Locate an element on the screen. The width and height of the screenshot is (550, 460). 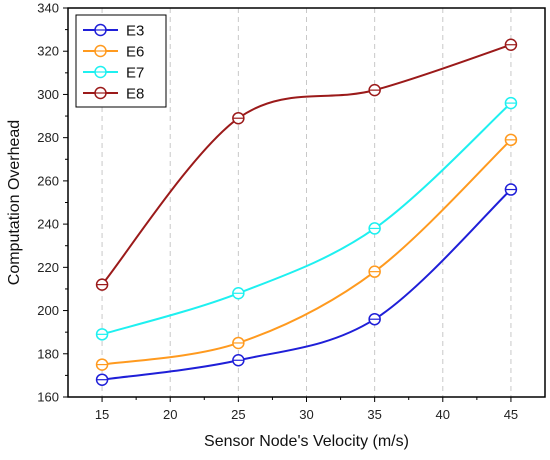
y-tick-label: 220 is located at coordinates (48, 267).